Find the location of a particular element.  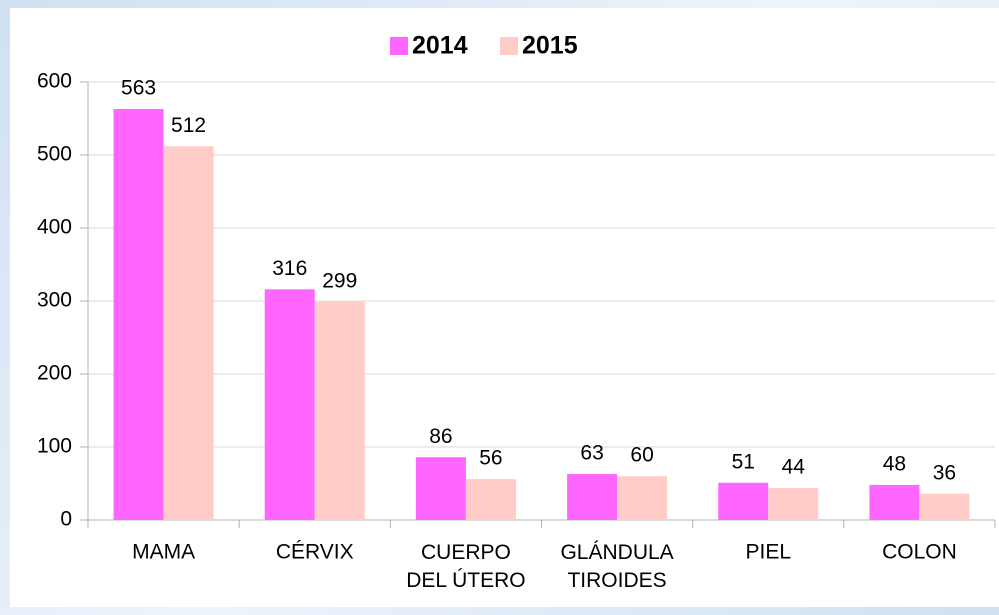

y-tick-label: 500 is located at coordinates (54, 154).